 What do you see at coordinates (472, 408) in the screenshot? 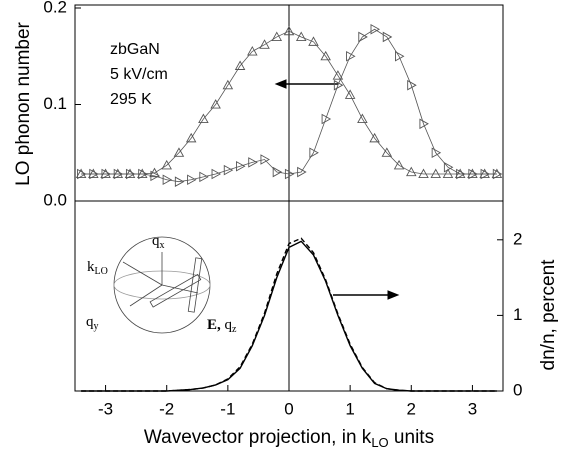
I see `x-tick-label: 3` at bounding box center [472, 408].